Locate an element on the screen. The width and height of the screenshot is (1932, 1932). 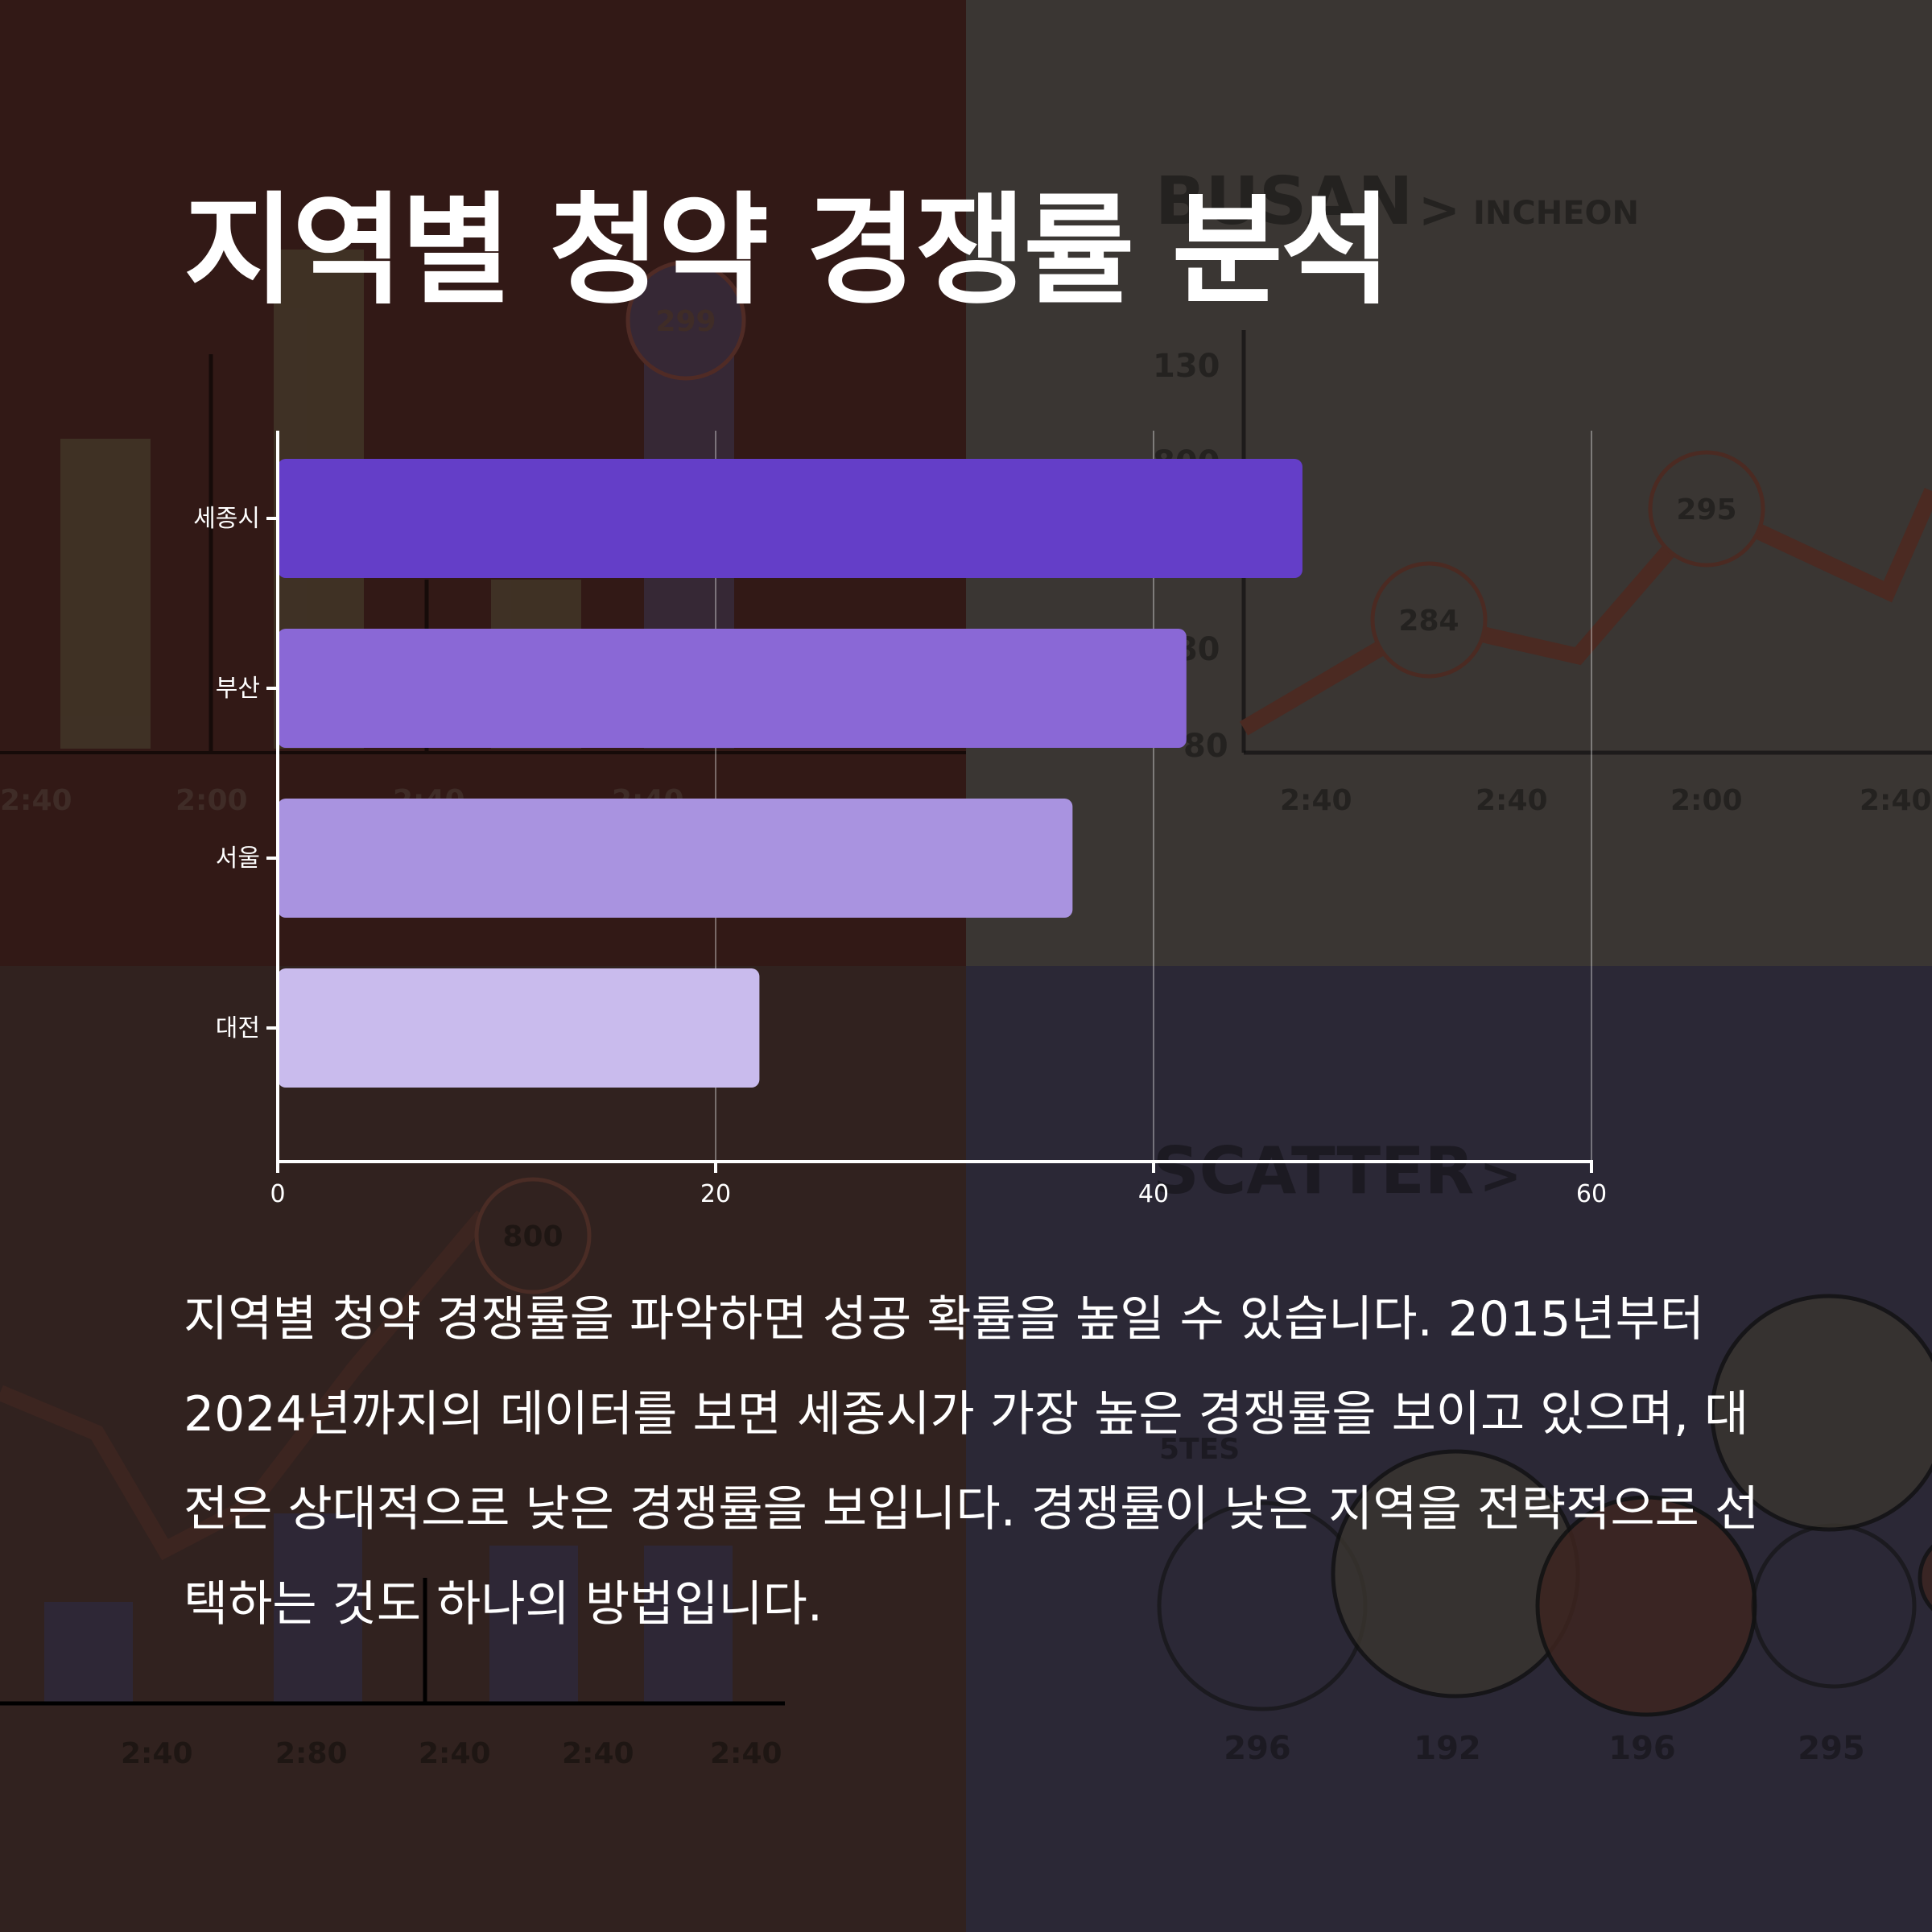
x-tick-label: 60 is located at coordinates (1591, 1194).